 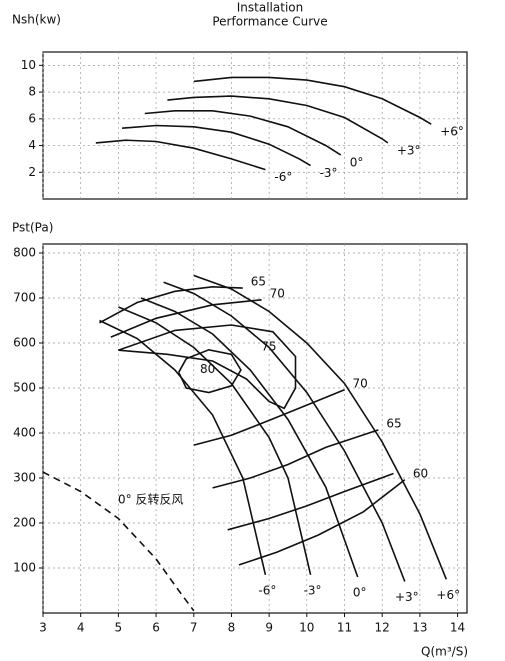 I want to click on efficiency-label: 60, so click(x=420, y=473).